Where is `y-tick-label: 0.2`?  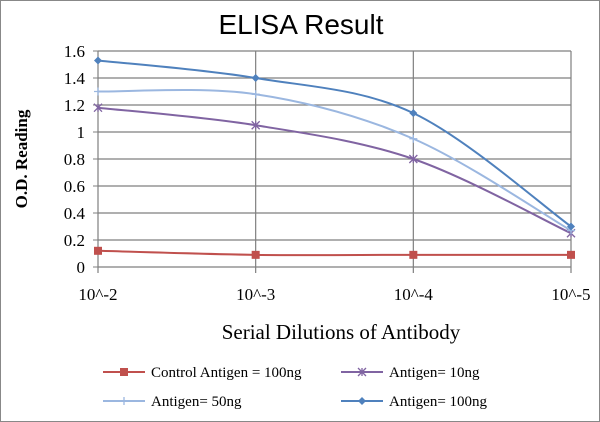
y-tick-label: 0.2 is located at coordinates (74, 240).